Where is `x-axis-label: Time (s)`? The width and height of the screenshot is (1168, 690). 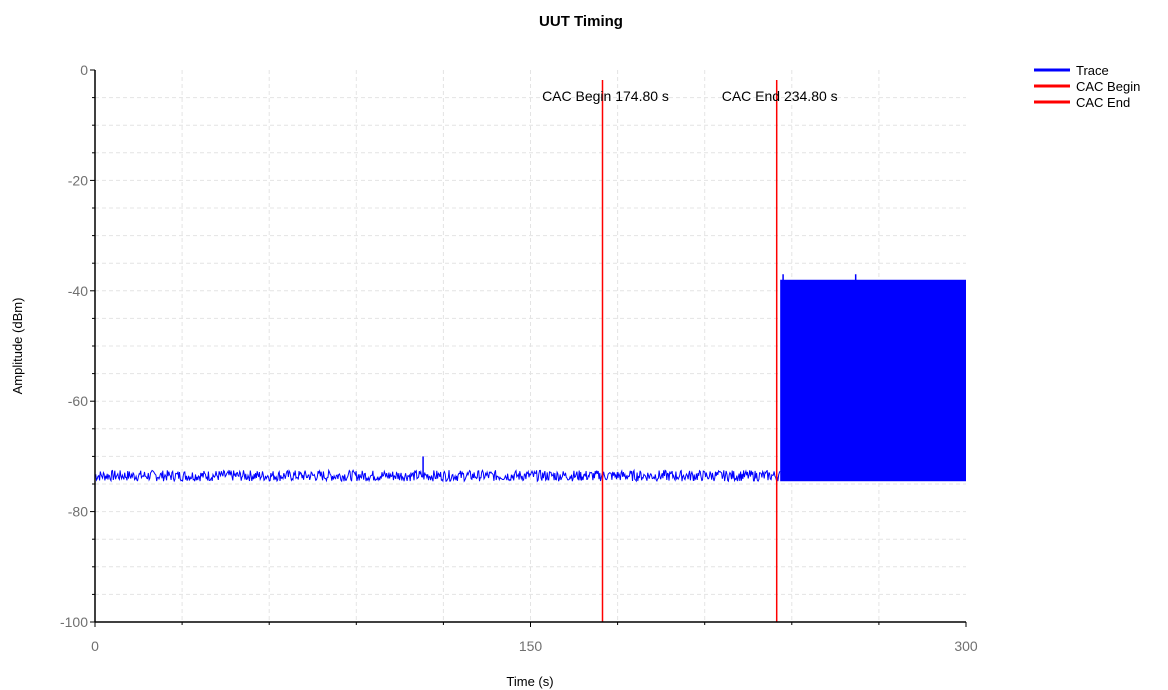 x-axis-label: Time (s) is located at coordinates (529, 681).